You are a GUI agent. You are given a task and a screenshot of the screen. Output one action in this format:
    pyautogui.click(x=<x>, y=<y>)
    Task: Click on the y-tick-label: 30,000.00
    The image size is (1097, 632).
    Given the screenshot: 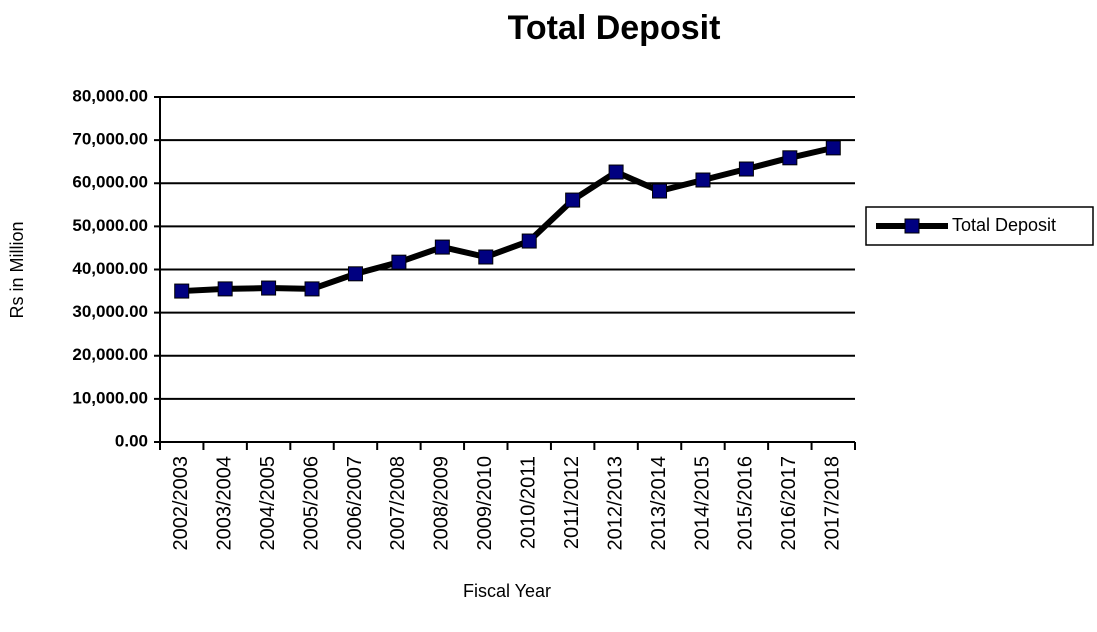 What is the action you would take?
    pyautogui.click(x=110, y=311)
    